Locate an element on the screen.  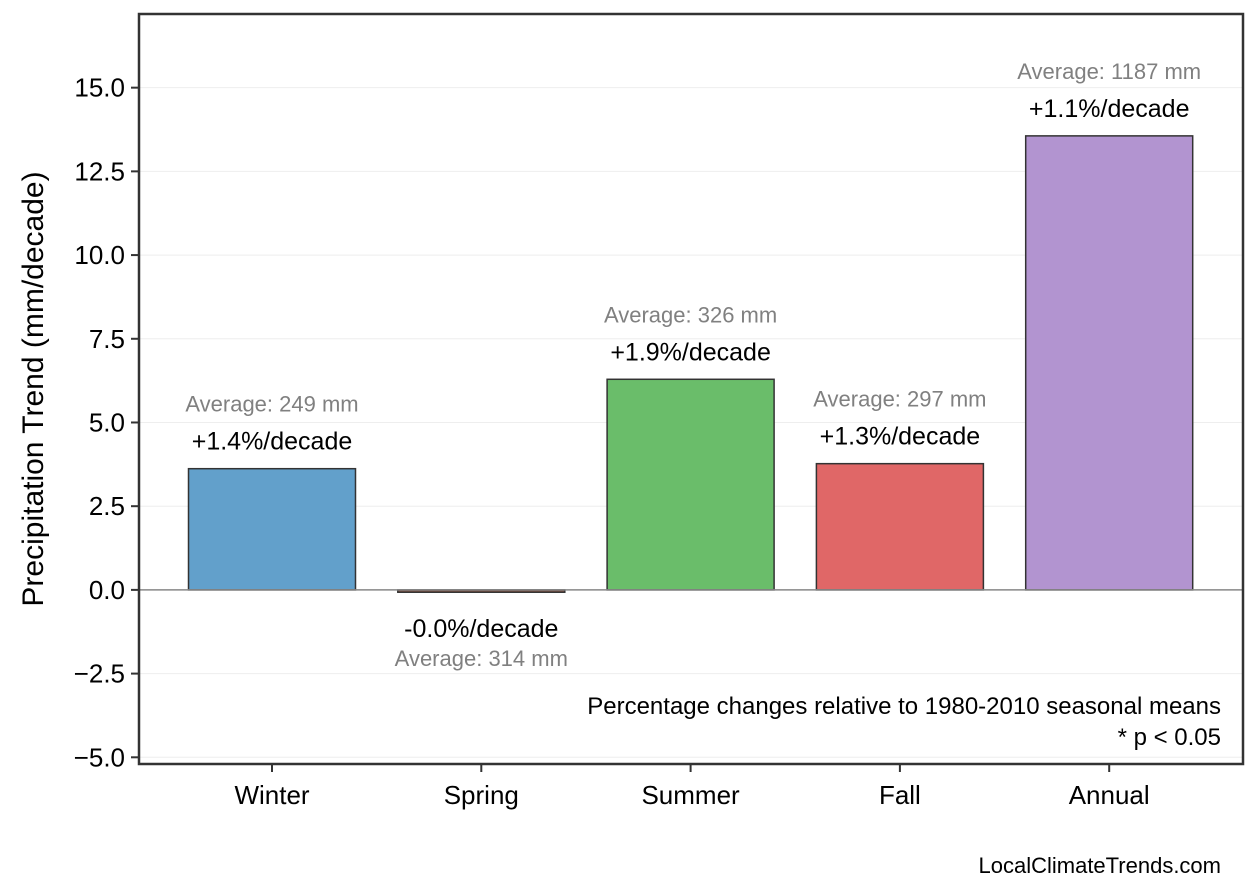
average-label: Average: 1187 mm is located at coordinates (1109, 71).